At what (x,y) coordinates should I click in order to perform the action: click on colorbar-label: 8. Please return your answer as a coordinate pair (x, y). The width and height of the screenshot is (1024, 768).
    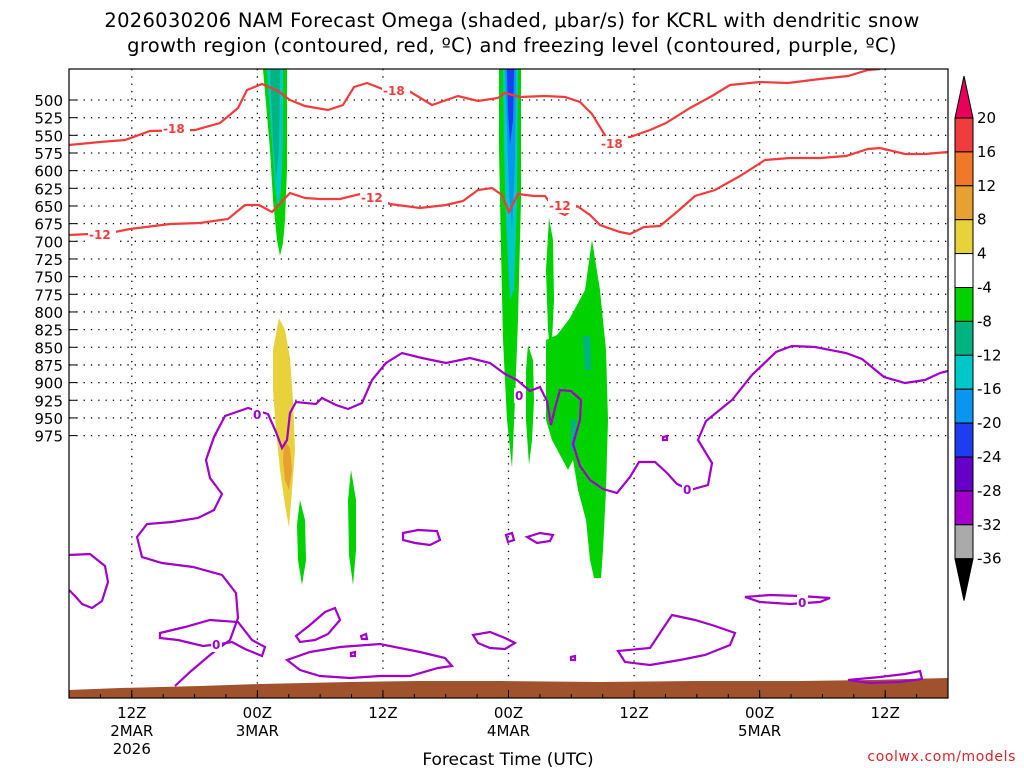
    Looking at the image, I should click on (982, 220).